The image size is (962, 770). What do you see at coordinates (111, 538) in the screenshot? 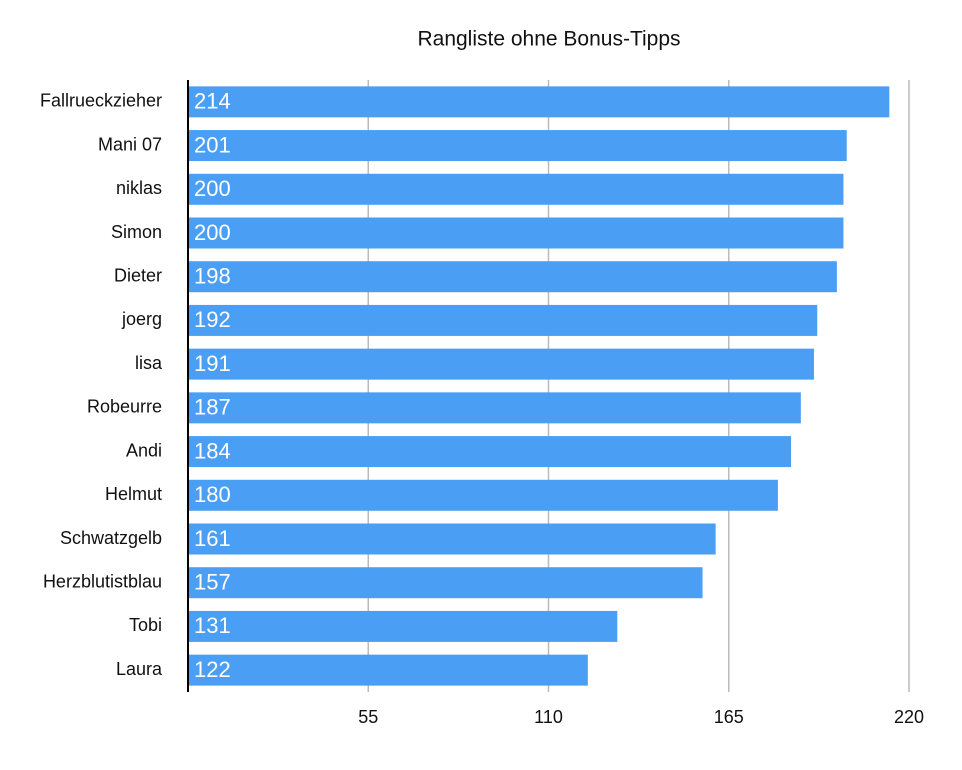
I see `y-tick-label: Schwatzgelb` at bounding box center [111, 538].